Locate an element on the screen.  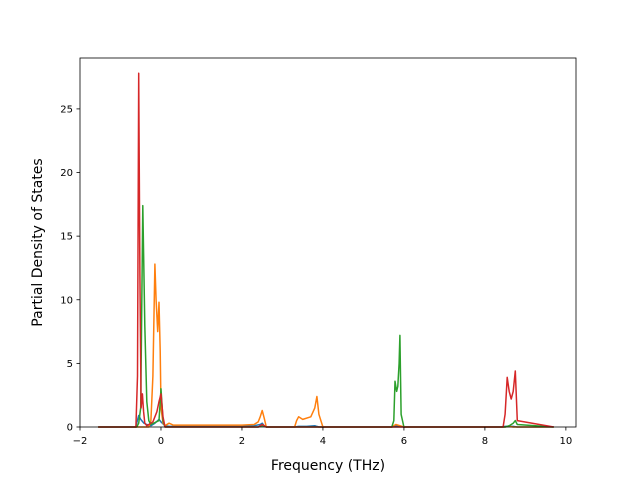
y-axis: 0 5 10 15 20 25 is located at coordinates (70, 269).